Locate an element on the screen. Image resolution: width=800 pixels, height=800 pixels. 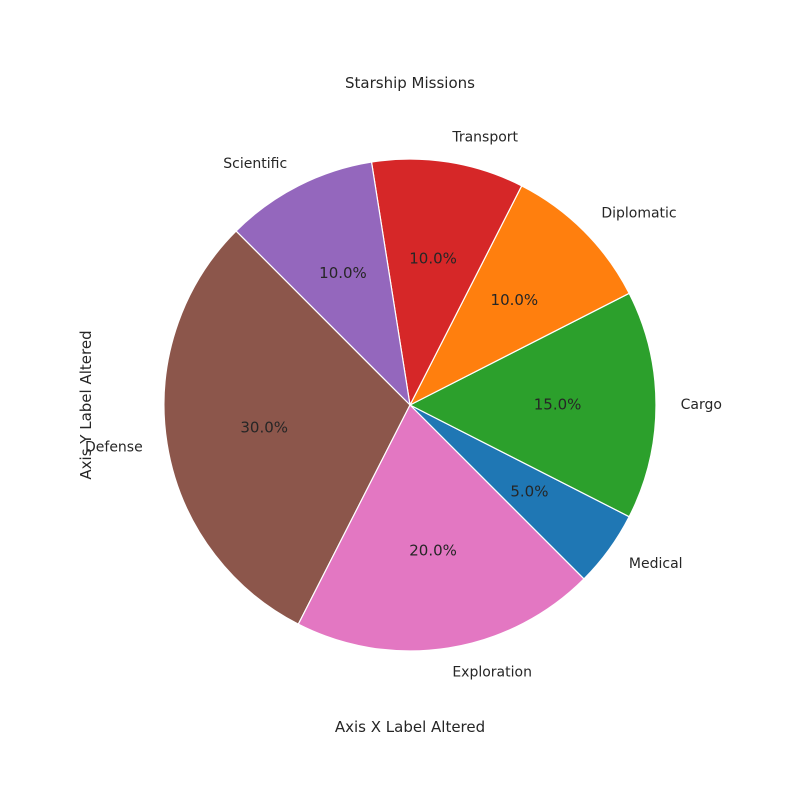
slice-percent-diplomatic: 10.0% is located at coordinates (515, 300).